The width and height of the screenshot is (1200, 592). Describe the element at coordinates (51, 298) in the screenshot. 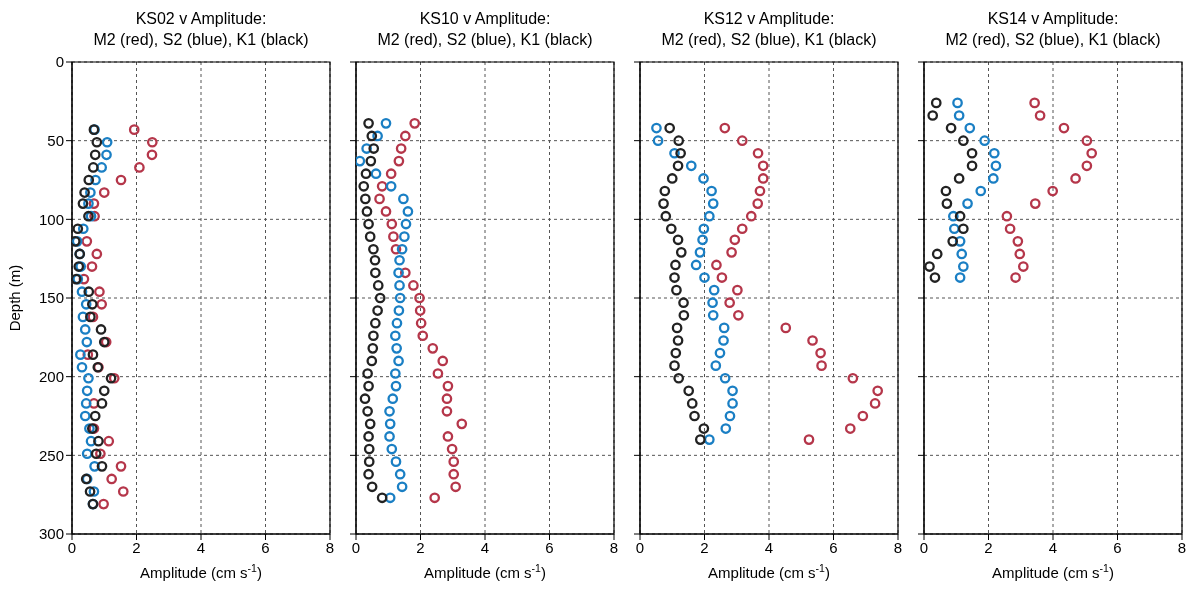

I see `y-tick-label: 150` at that location.